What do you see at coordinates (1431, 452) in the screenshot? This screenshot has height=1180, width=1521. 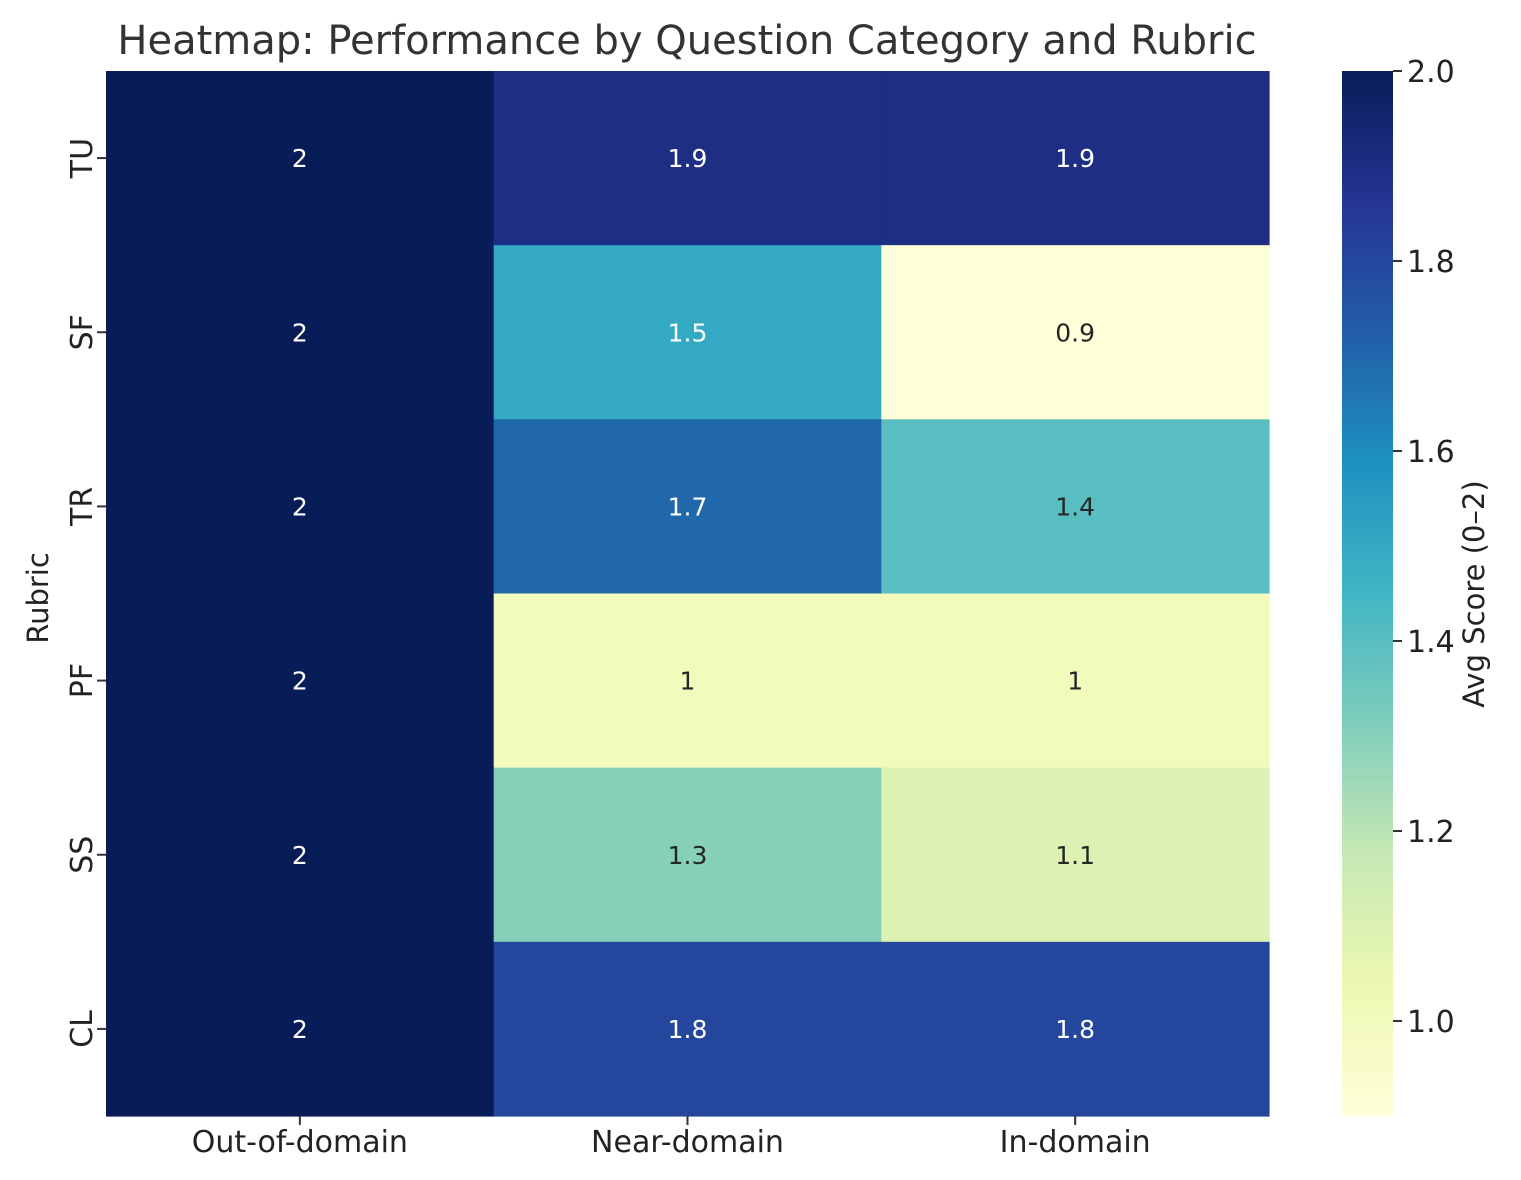 I see `colorbar-tick-label: 1.6` at bounding box center [1431, 452].